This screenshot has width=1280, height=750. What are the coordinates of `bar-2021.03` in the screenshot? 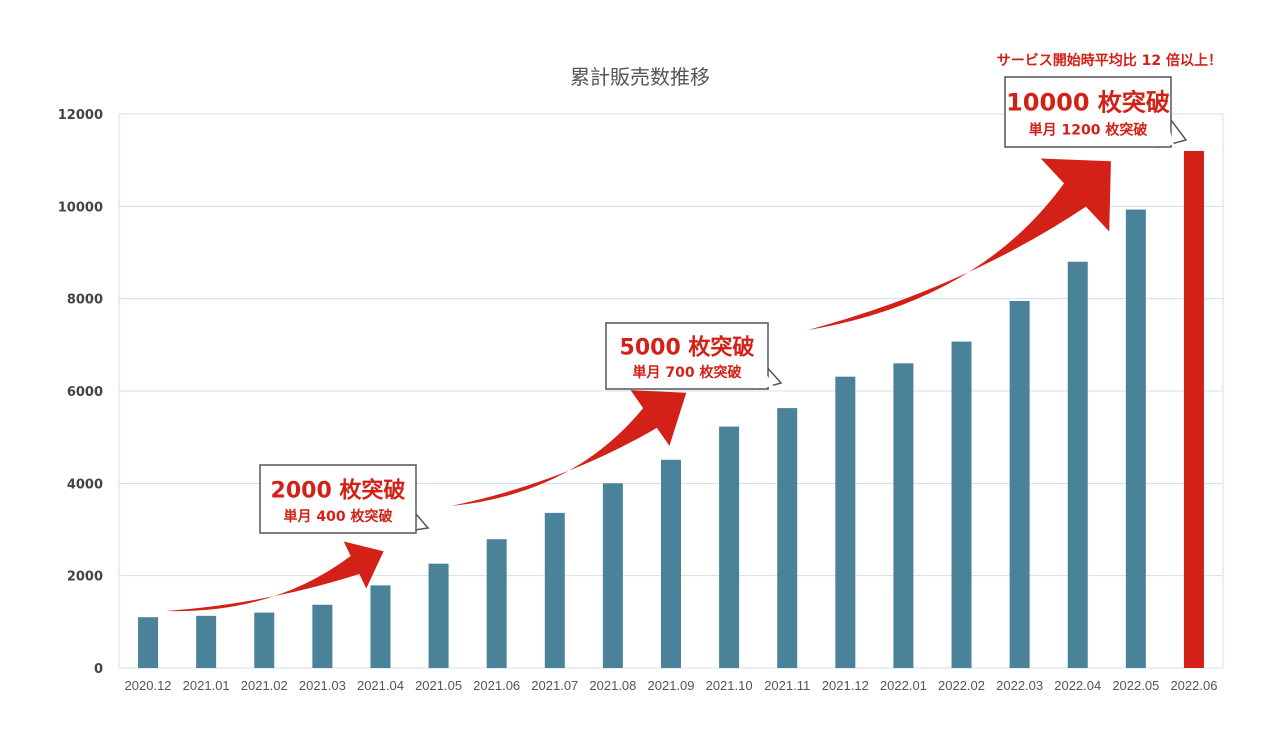 It's located at (322, 636).